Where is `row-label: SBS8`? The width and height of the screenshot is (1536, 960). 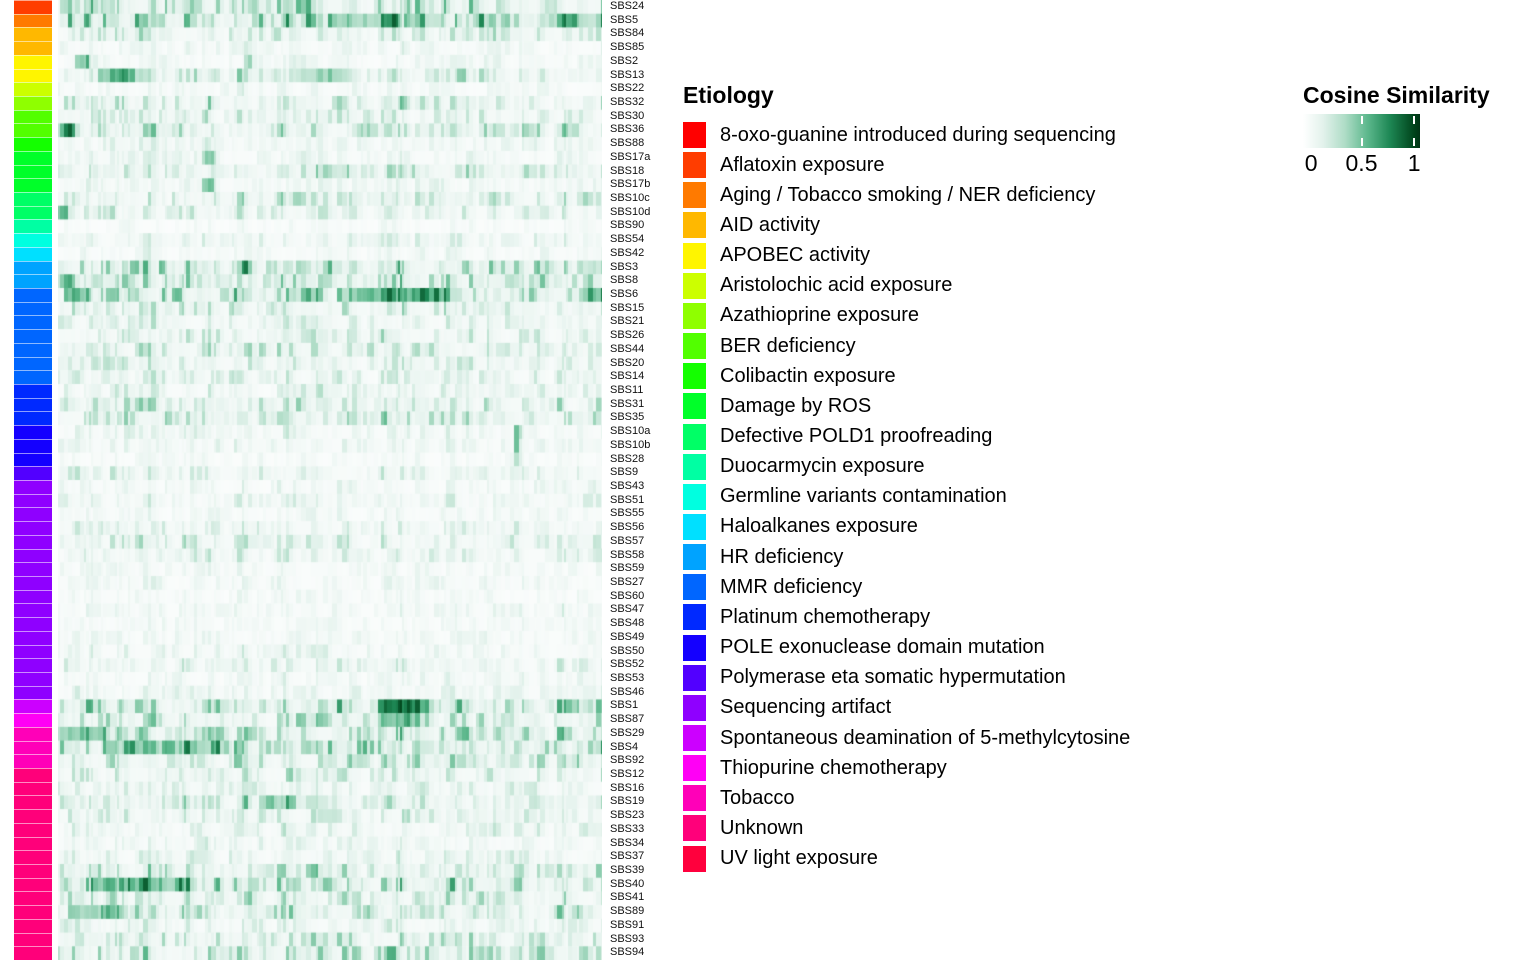
row-label: SBS8 is located at coordinates (624, 280).